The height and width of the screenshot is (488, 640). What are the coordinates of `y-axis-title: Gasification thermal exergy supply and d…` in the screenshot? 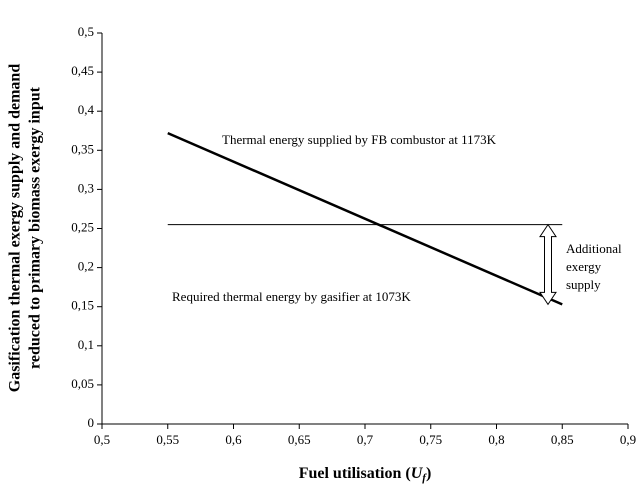 It's located at (25, 228).